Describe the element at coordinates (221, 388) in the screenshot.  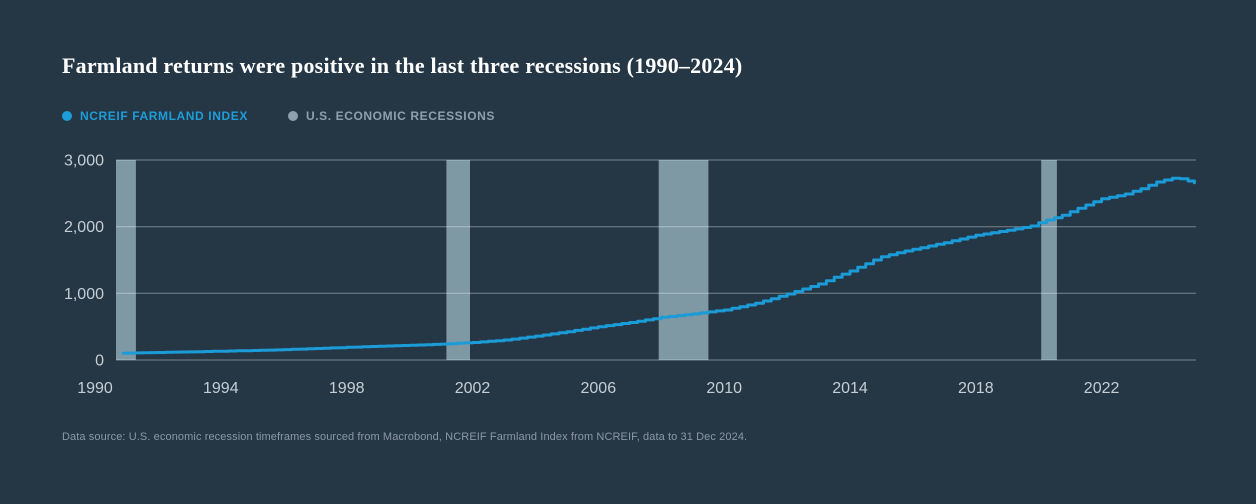
I see `x-axis-tick-label: 1994` at that location.